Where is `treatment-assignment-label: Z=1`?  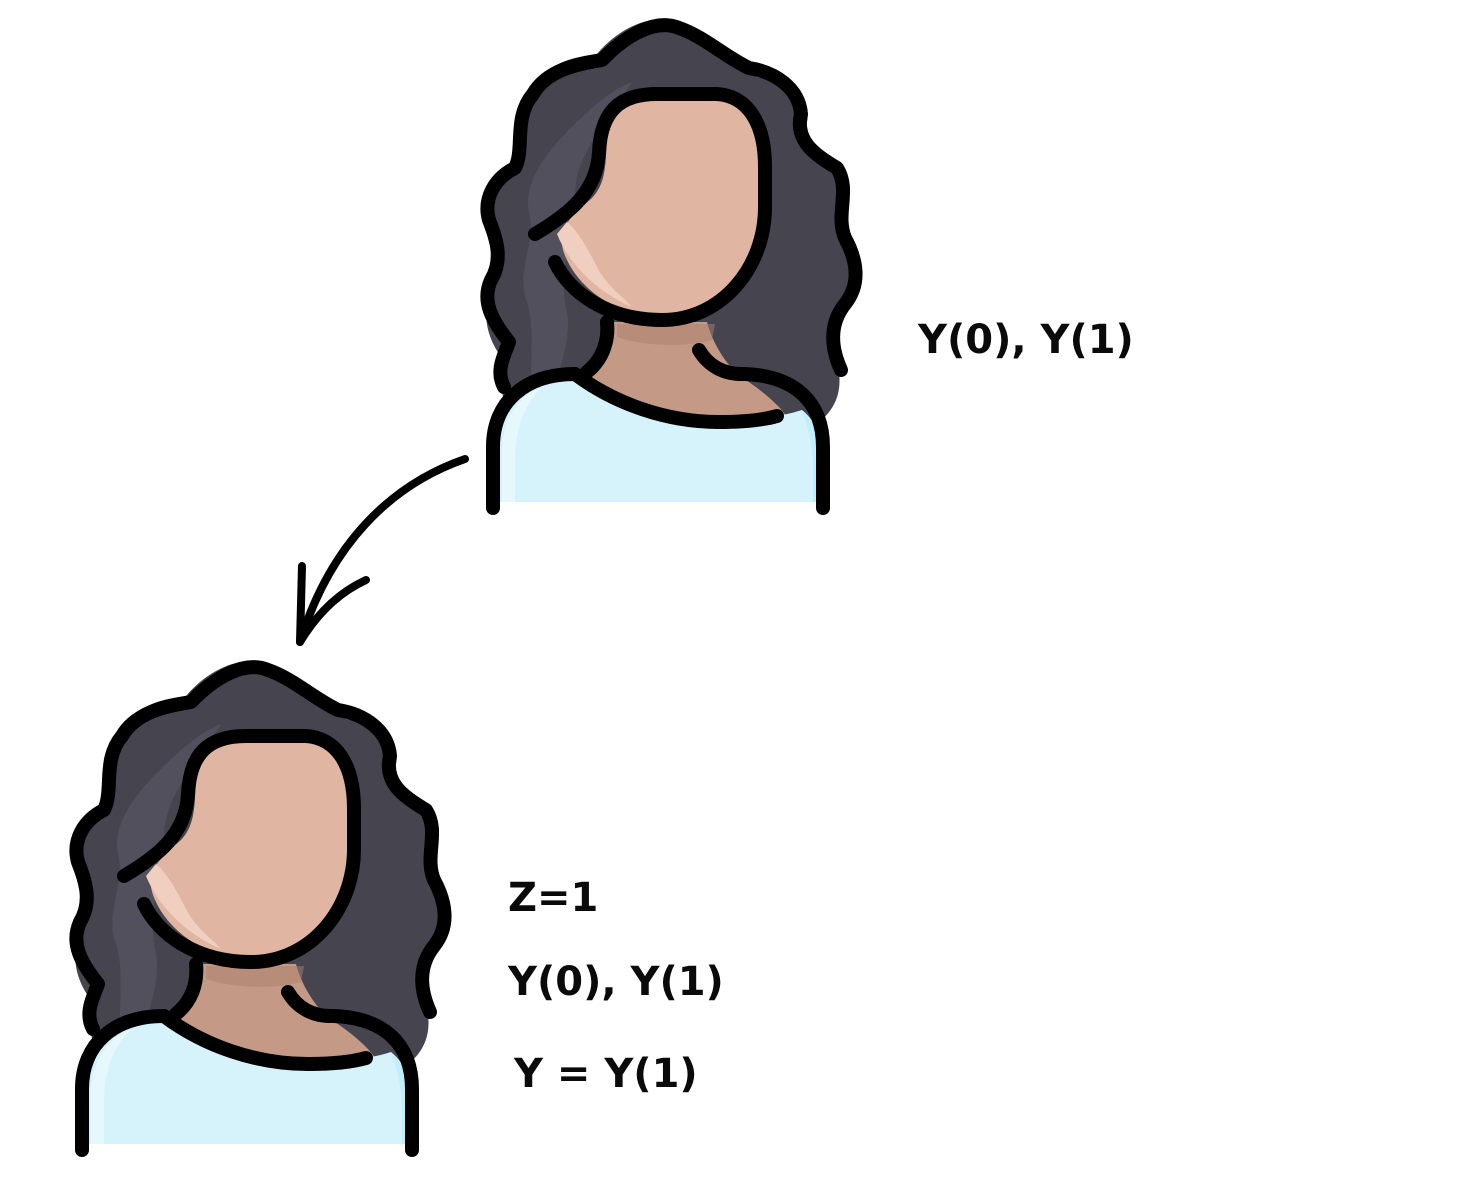
treatment-assignment-label: Z=1 is located at coordinates (553, 898).